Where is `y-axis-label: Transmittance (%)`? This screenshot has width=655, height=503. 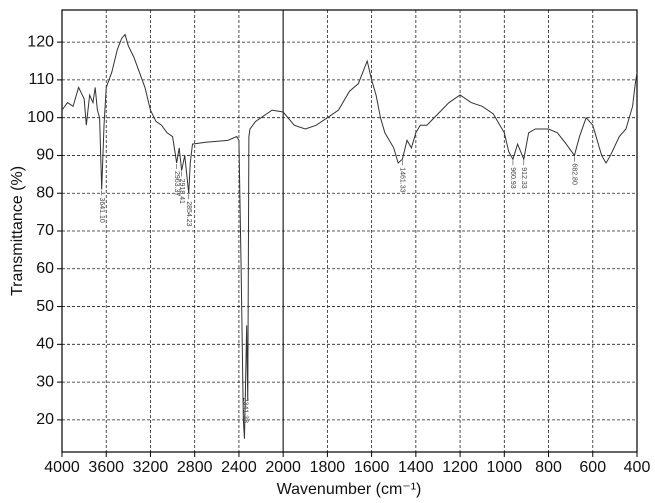
y-axis-label: Transmittance (%) is located at coordinates (17, 231).